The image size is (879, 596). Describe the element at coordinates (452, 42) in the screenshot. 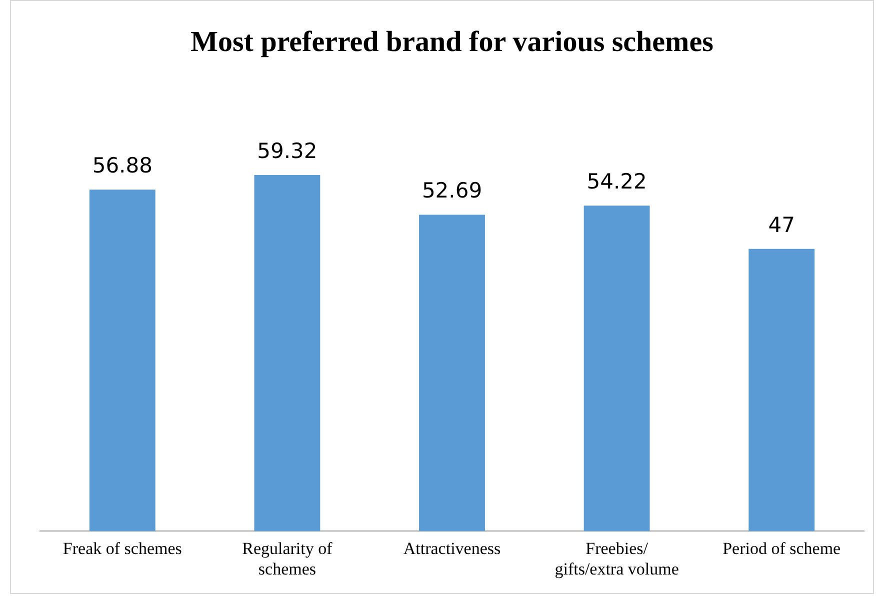

I see `chart-title: Most preferred brand for various schemes` at that location.